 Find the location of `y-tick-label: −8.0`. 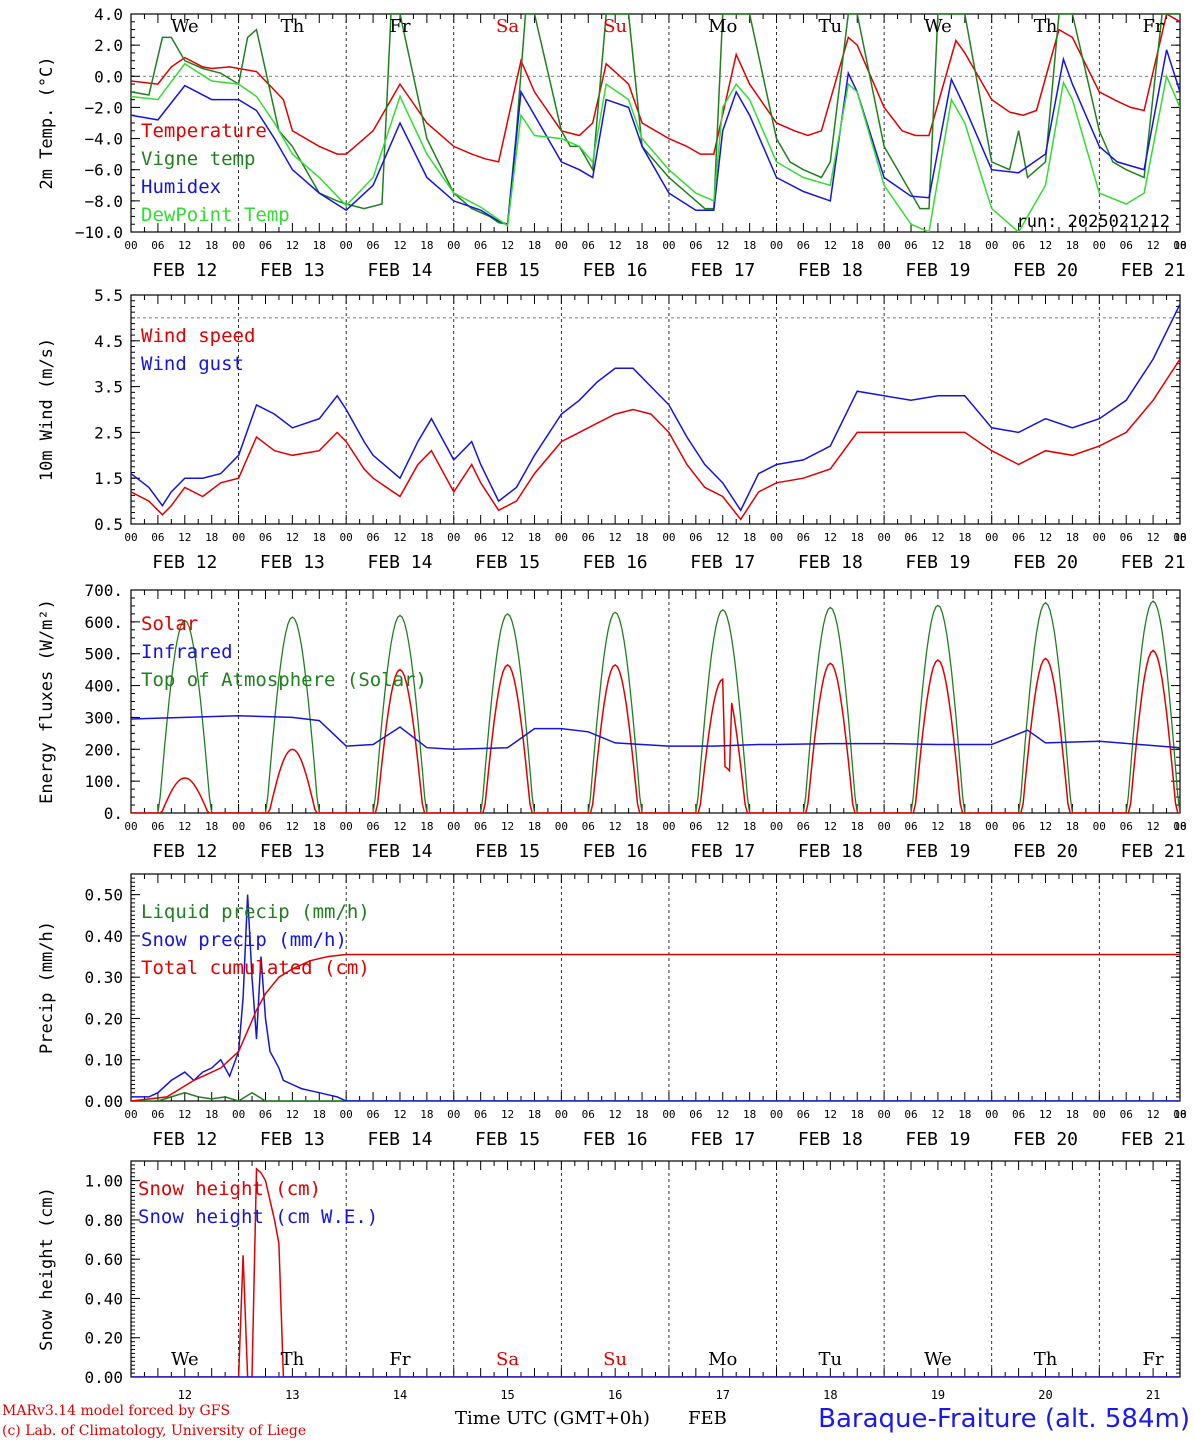

y-tick-label: −8.0 is located at coordinates (103, 201).